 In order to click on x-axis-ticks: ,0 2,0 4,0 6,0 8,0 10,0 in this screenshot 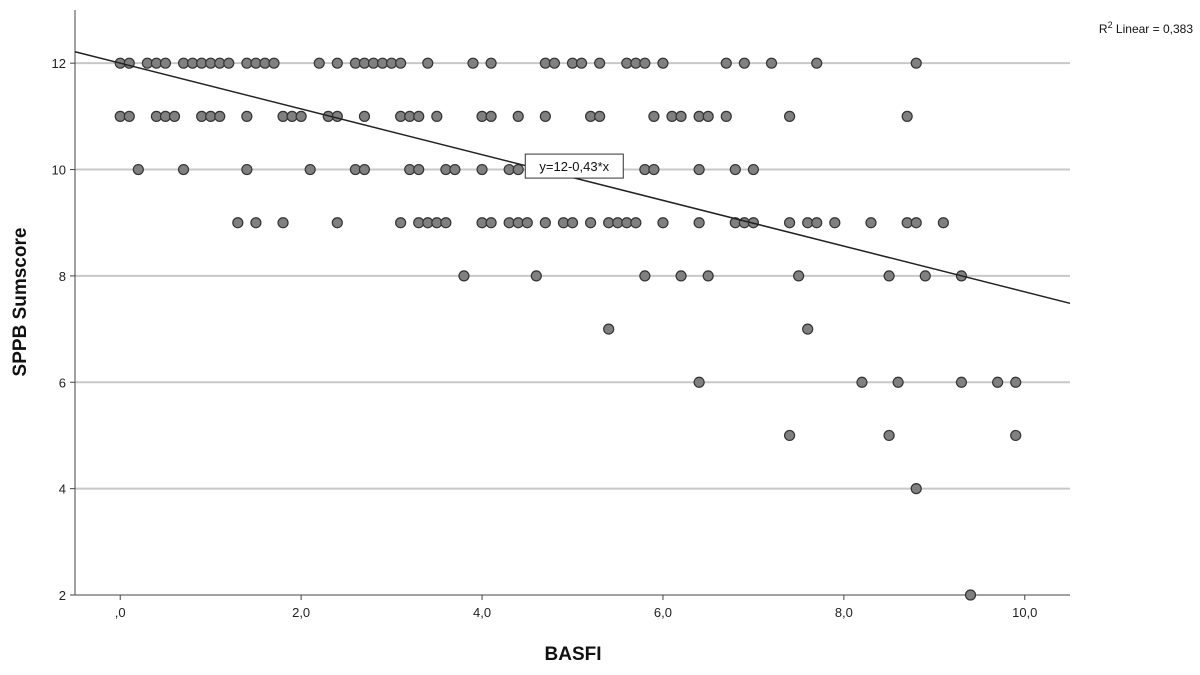, I will do `click(576, 607)`.